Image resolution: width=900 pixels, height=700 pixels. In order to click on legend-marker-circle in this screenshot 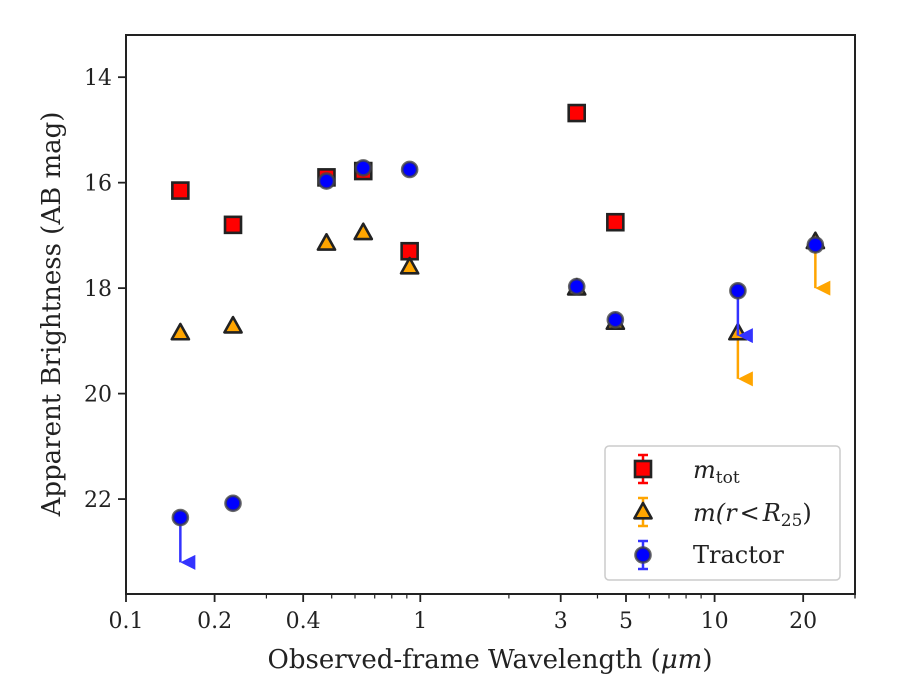, I will do `click(643, 555)`.